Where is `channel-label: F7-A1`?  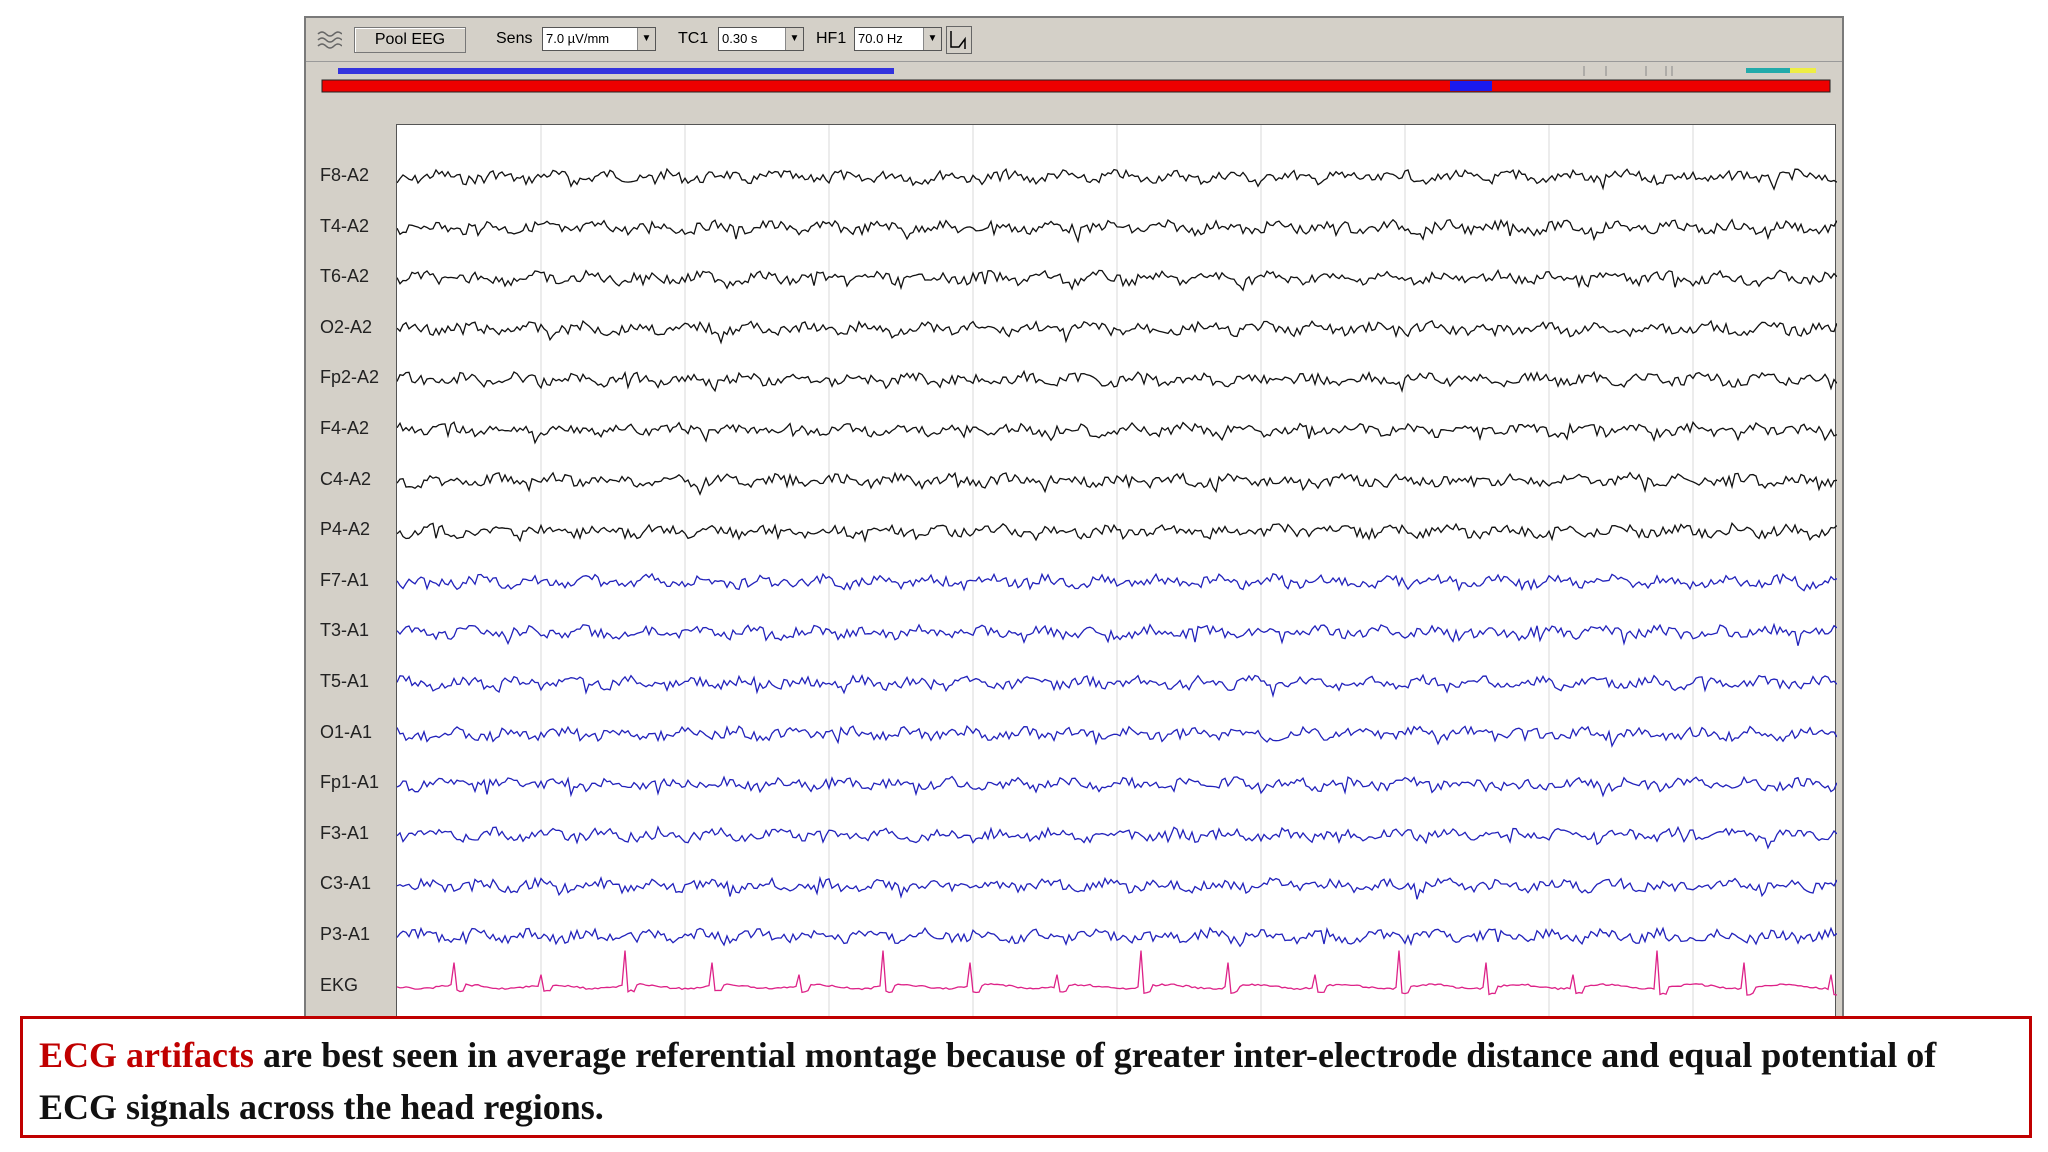 channel-label: F7-A1 is located at coordinates (345, 579).